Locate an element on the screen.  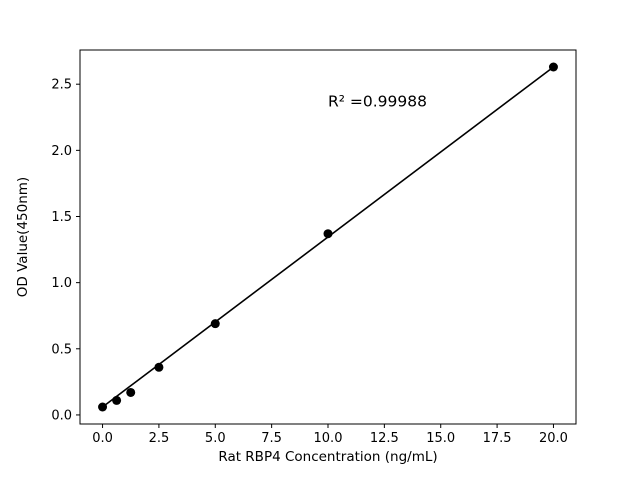
x-tick-label: 7.5 is located at coordinates (271, 438).